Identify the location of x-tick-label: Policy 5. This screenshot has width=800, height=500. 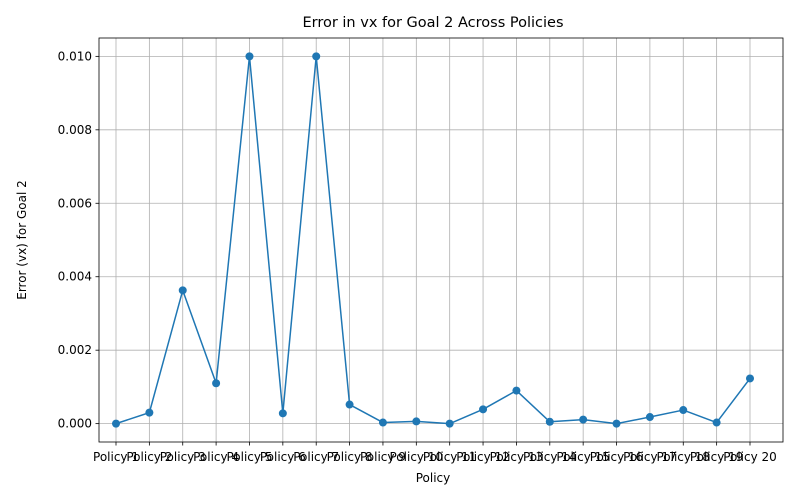
(249, 457).